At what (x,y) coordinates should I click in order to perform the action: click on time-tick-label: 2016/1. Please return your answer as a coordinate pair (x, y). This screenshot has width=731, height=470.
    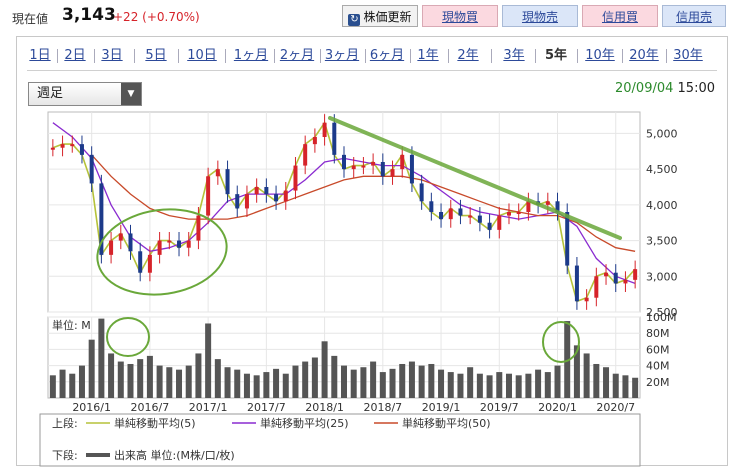
    Looking at the image, I should click on (91, 407).